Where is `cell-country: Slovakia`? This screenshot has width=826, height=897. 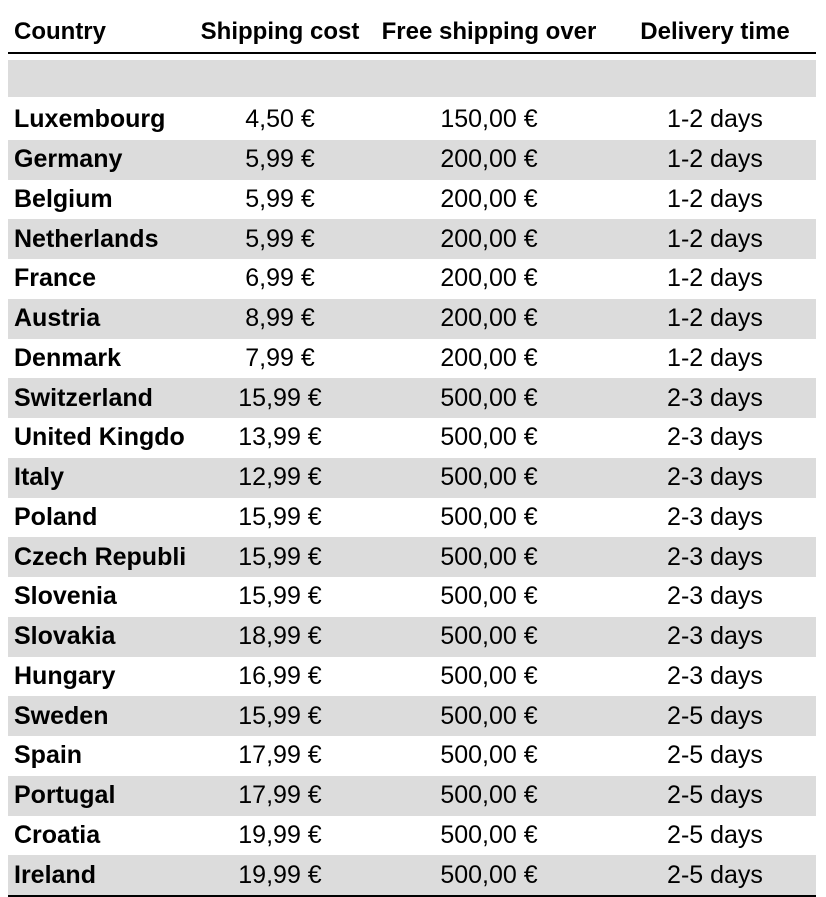
cell-country: Slovakia is located at coordinates (65, 636).